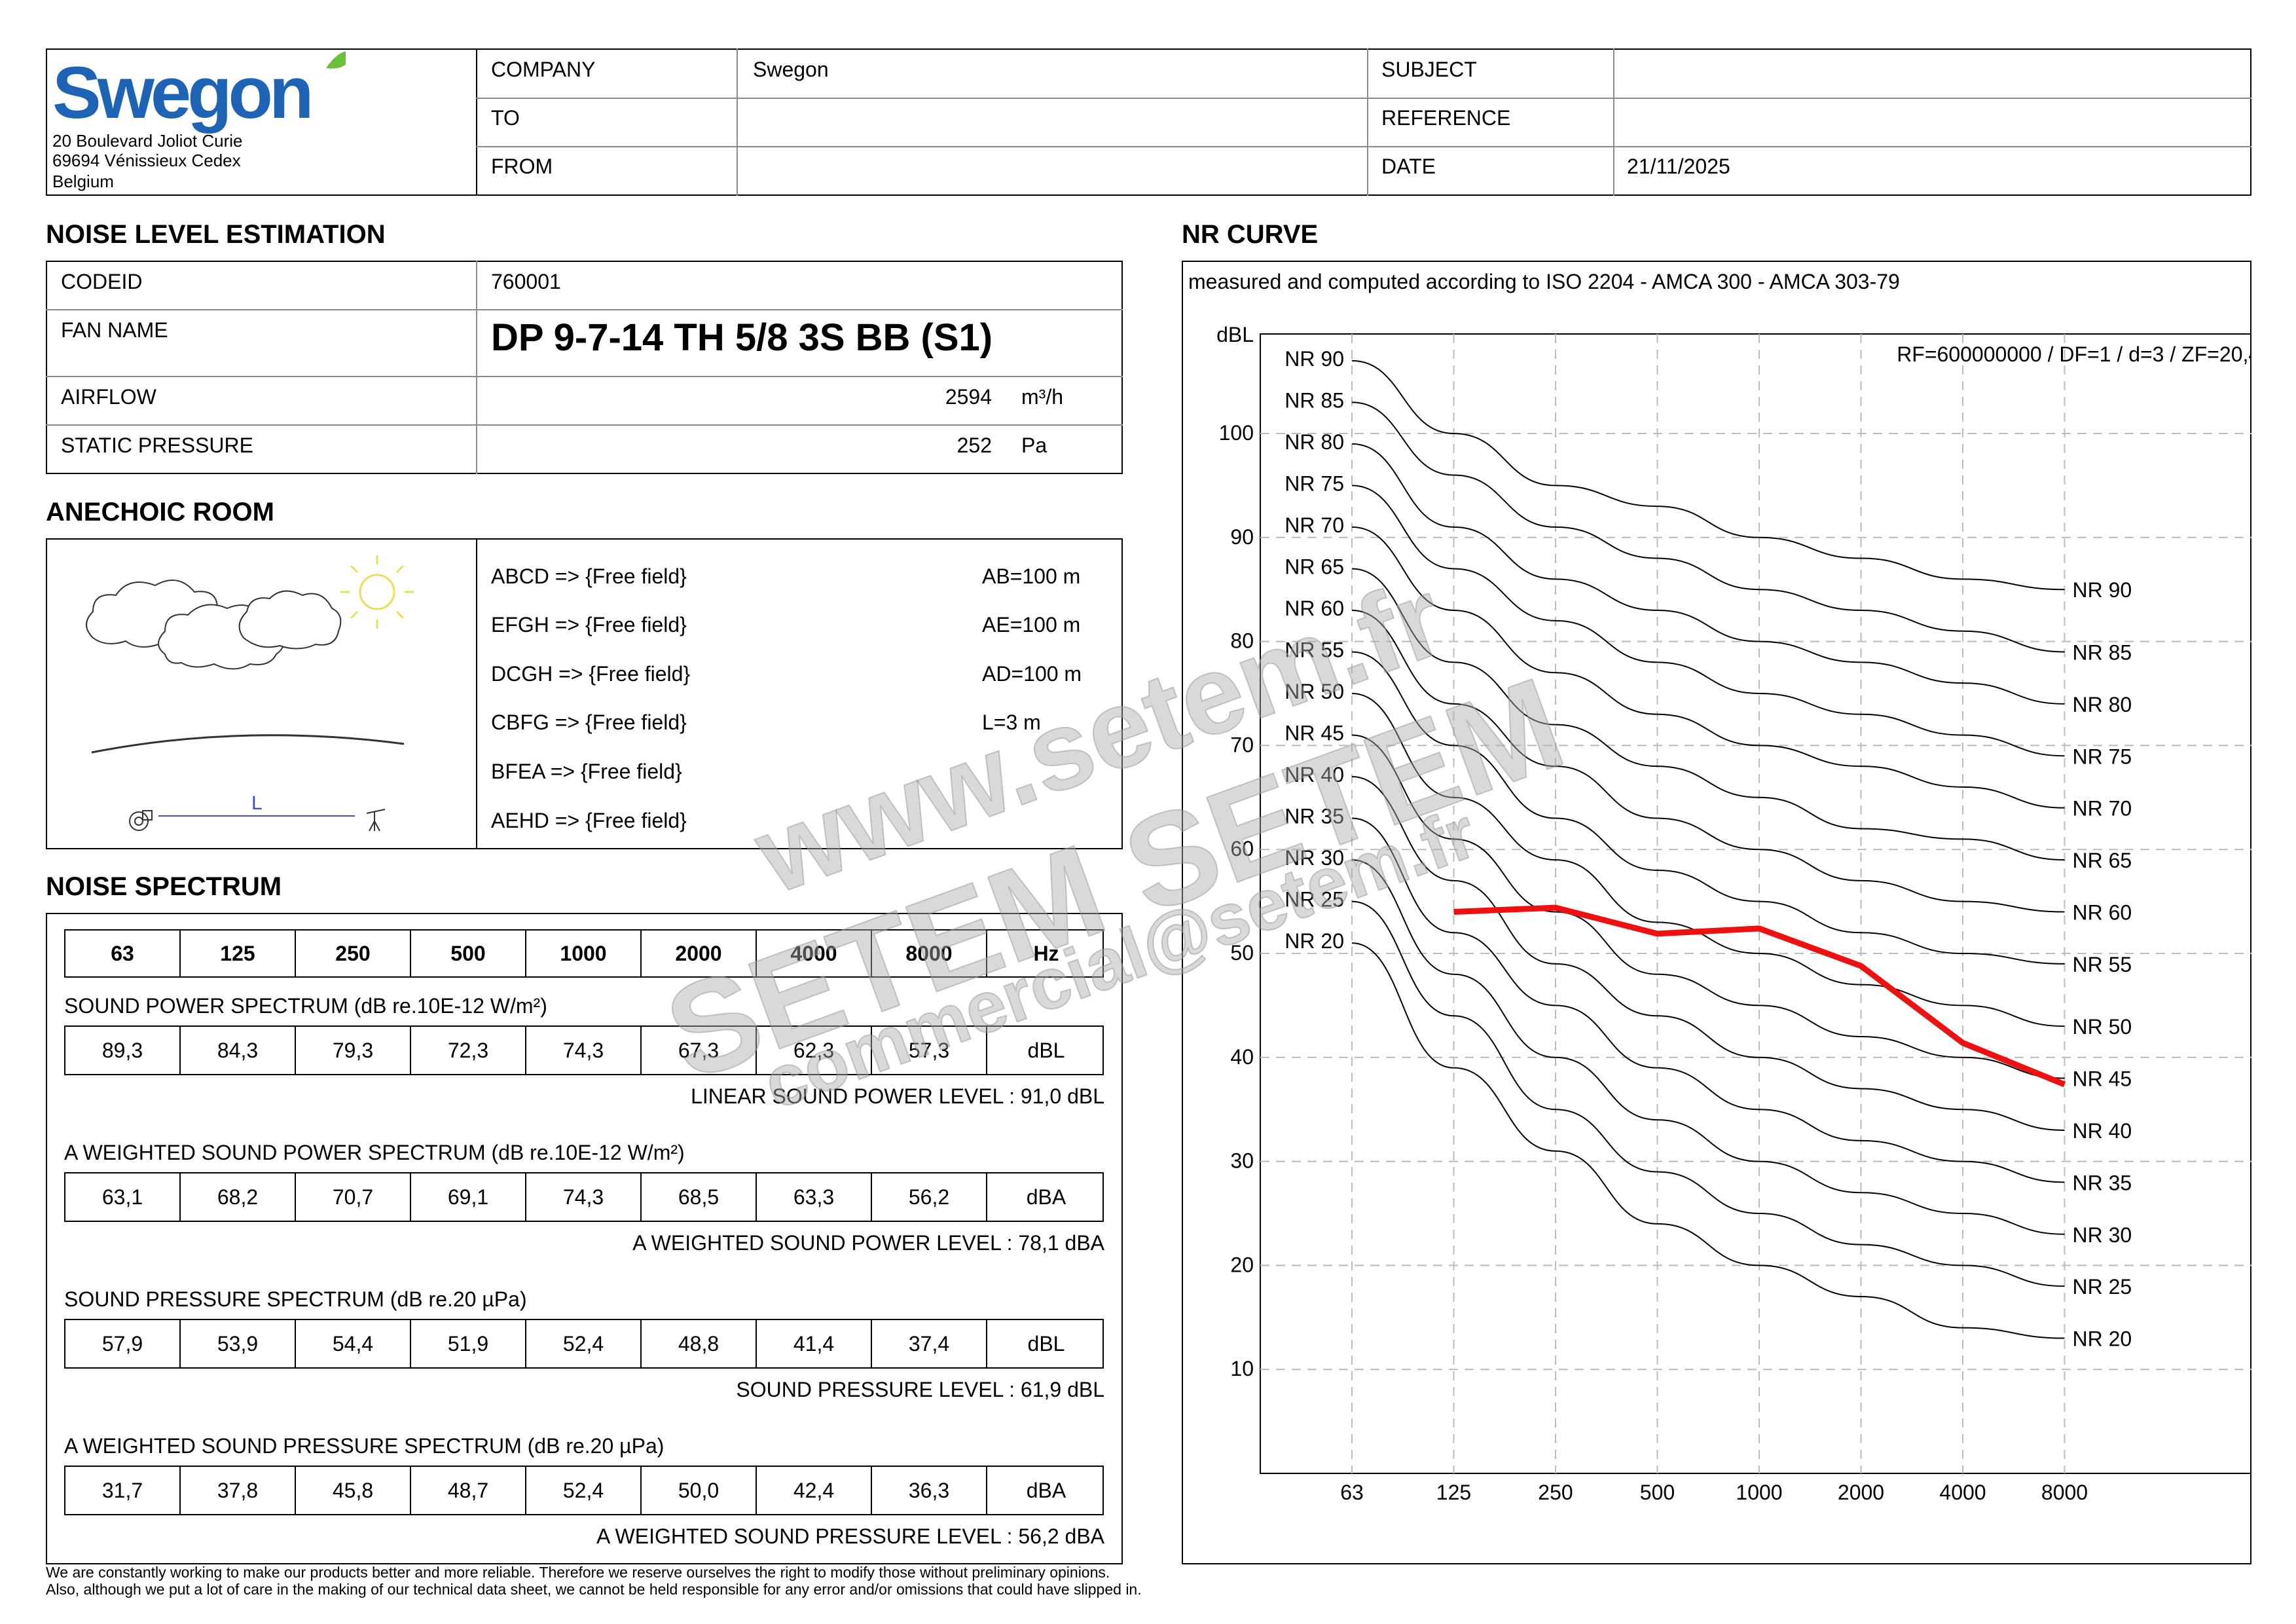 Image resolution: width=2296 pixels, height=1624 pixels. I want to click on static-pressure-label: STATIC PRESSURE, so click(157, 445).